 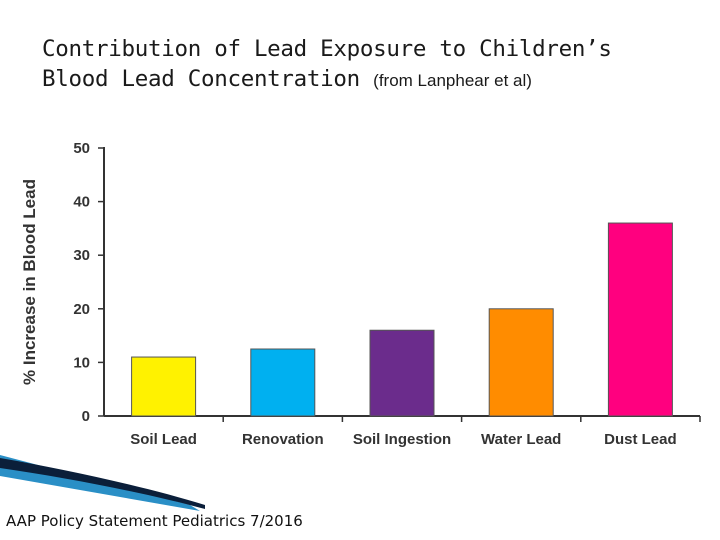 I want to click on x-tick-label: Soil Ingestion, so click(x=402, y=439).